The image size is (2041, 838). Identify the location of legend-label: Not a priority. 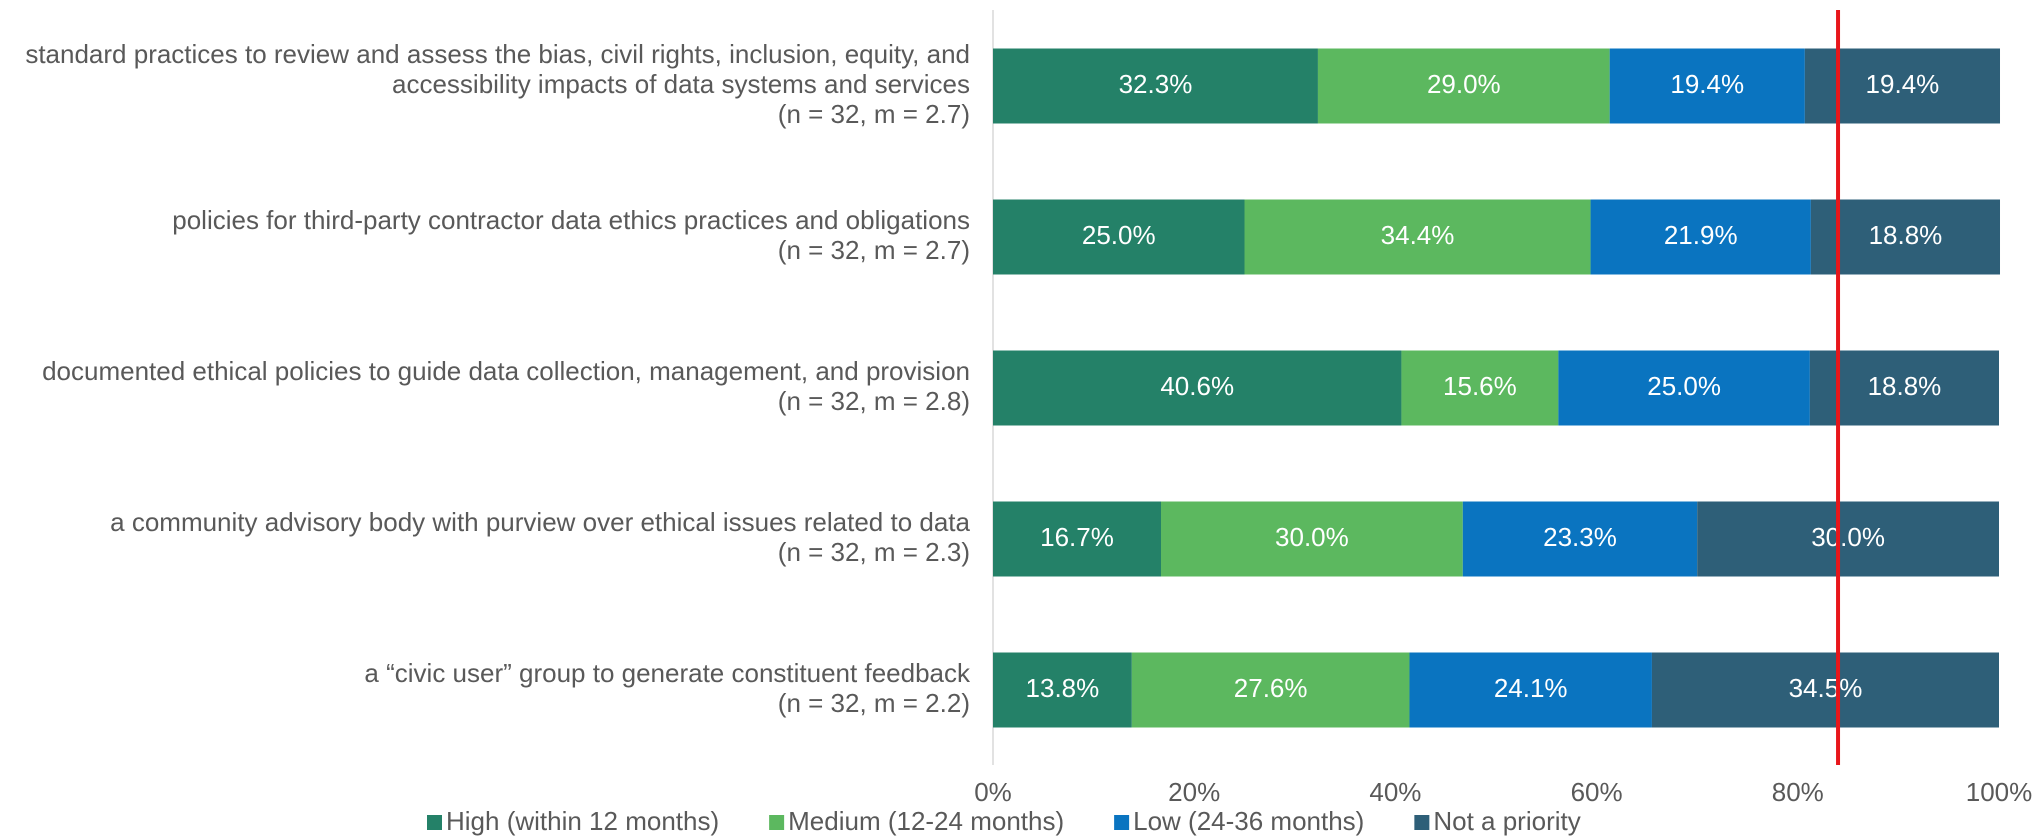
(1506, 821).